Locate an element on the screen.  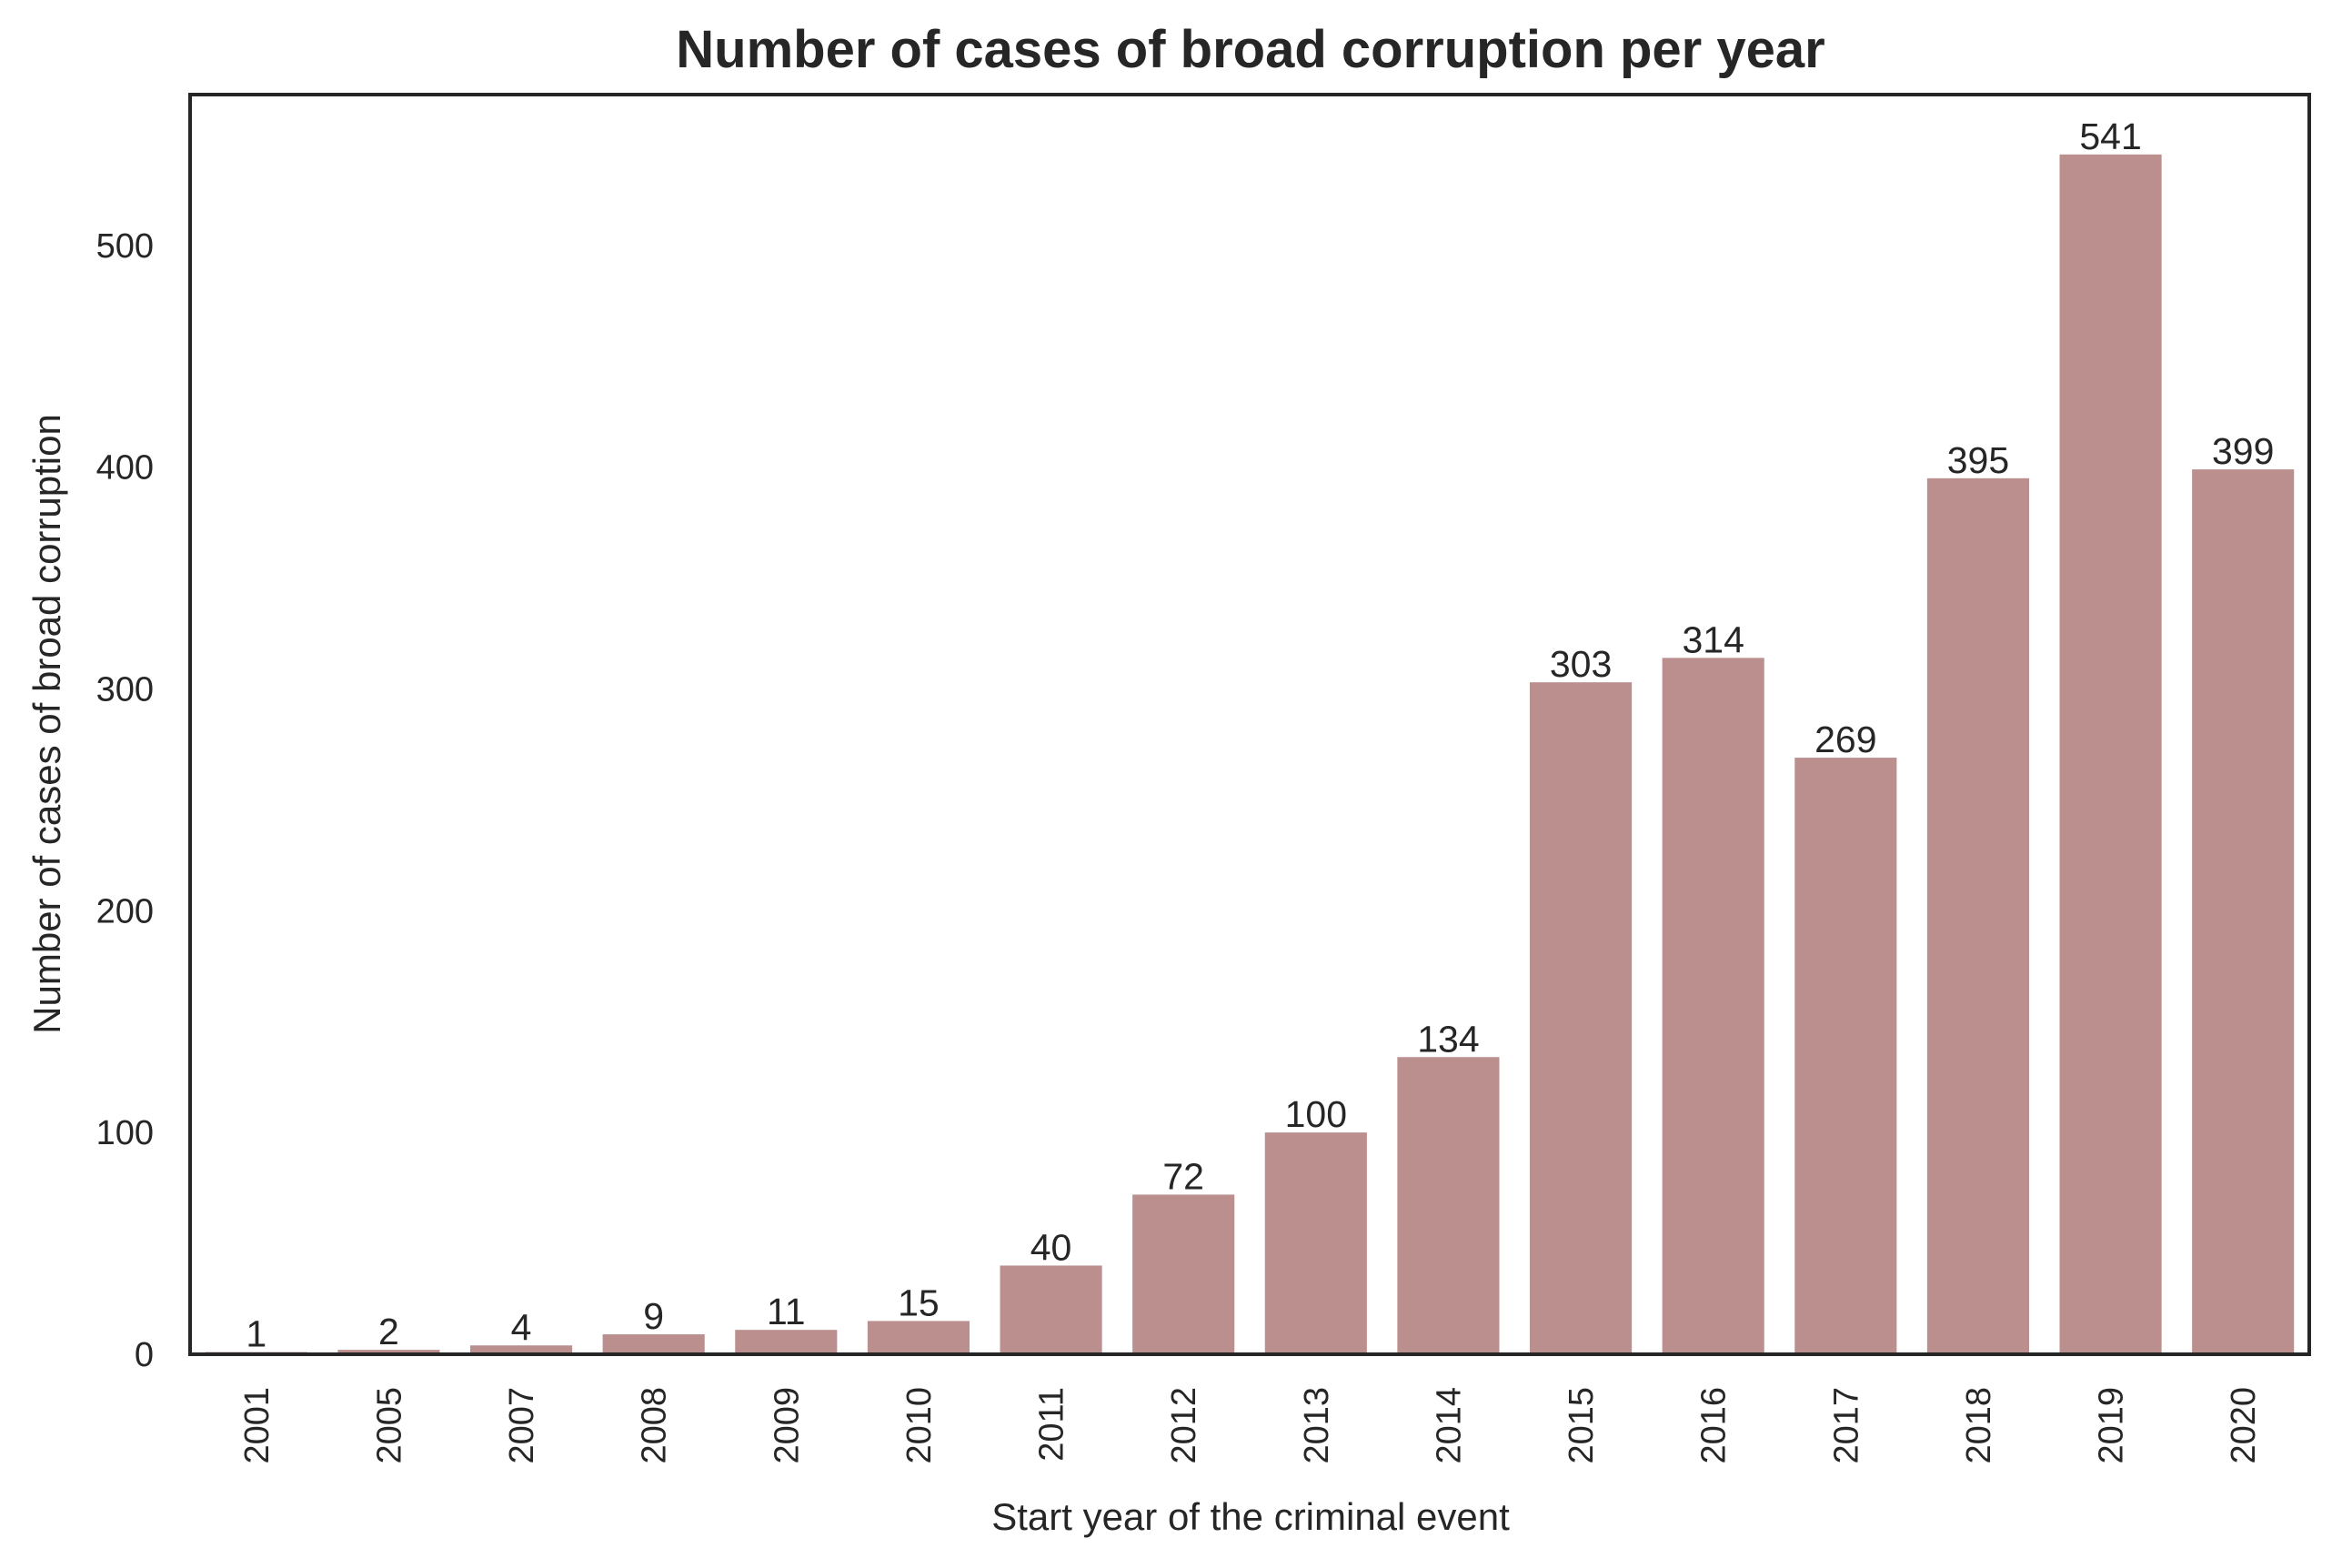
bar-2014 is located at coordinates (1448, 1205).